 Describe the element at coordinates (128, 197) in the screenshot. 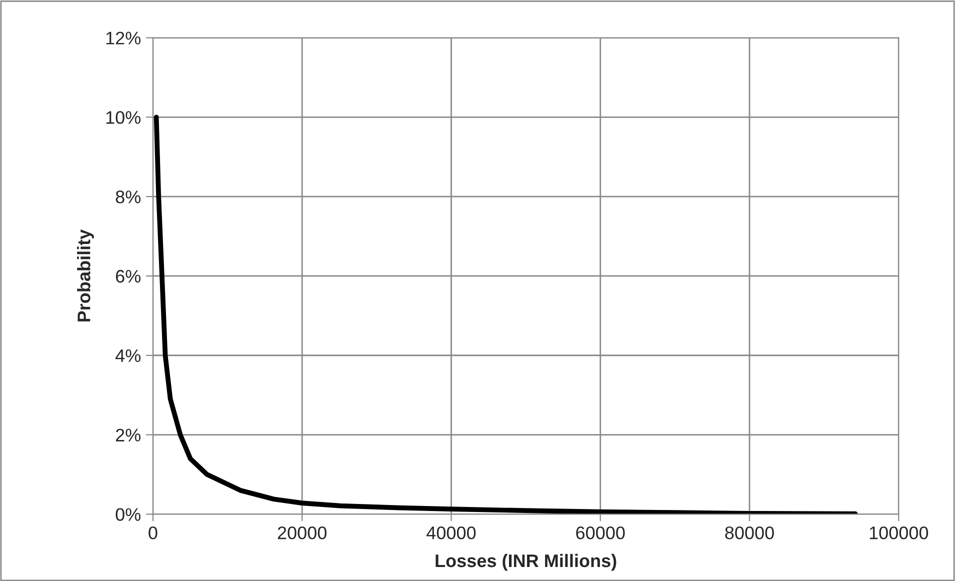

I see `y-tick-label: 8%` at that location.